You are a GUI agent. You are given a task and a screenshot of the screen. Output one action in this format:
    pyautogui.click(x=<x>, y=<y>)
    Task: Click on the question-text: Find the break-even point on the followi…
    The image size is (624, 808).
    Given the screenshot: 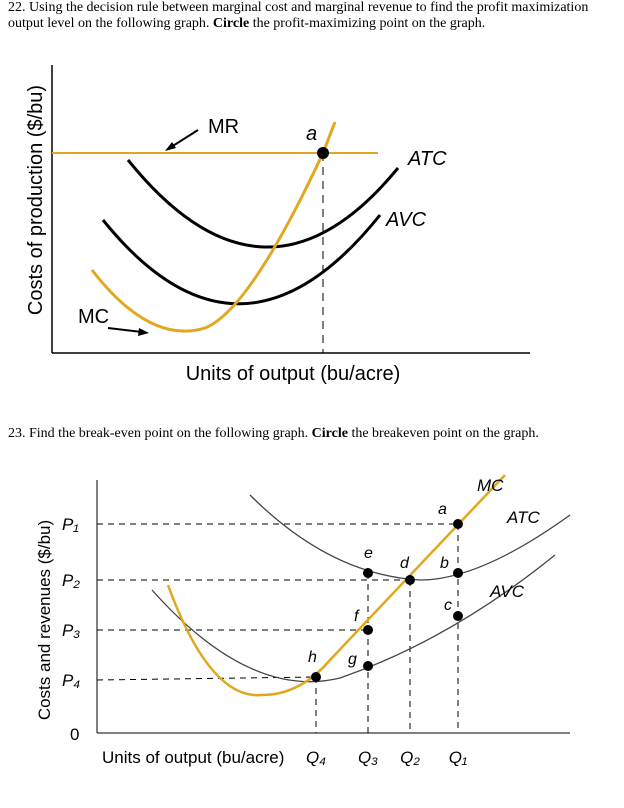 What is the action you would take?
    pyautogui.click(x=169, y=433)
    